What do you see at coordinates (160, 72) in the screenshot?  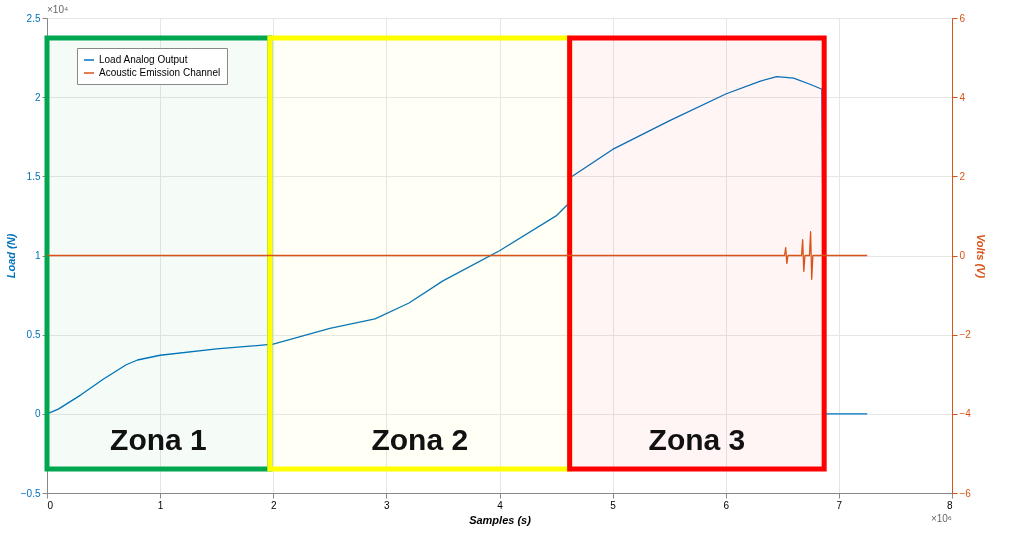 I see `legend-label: Acoustic Emission Channel` at bounding box center [160, 72].